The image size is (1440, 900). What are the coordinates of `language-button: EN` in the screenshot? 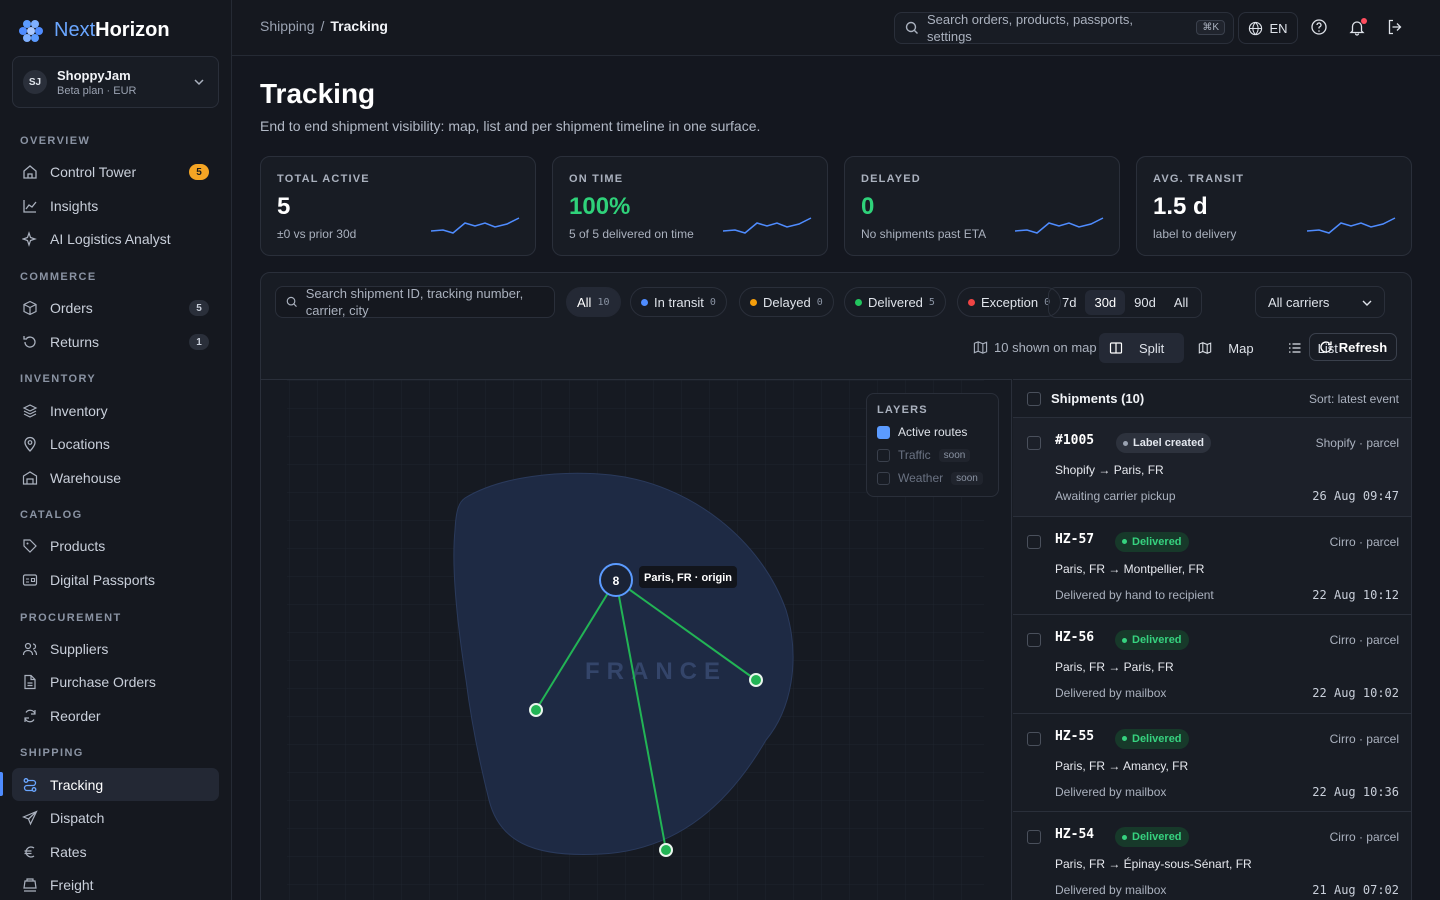 It's located at (1268, 28).